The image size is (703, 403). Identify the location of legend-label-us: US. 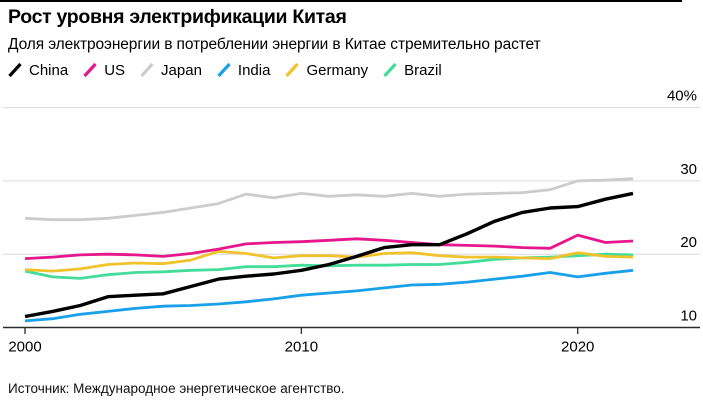
(115, 70).